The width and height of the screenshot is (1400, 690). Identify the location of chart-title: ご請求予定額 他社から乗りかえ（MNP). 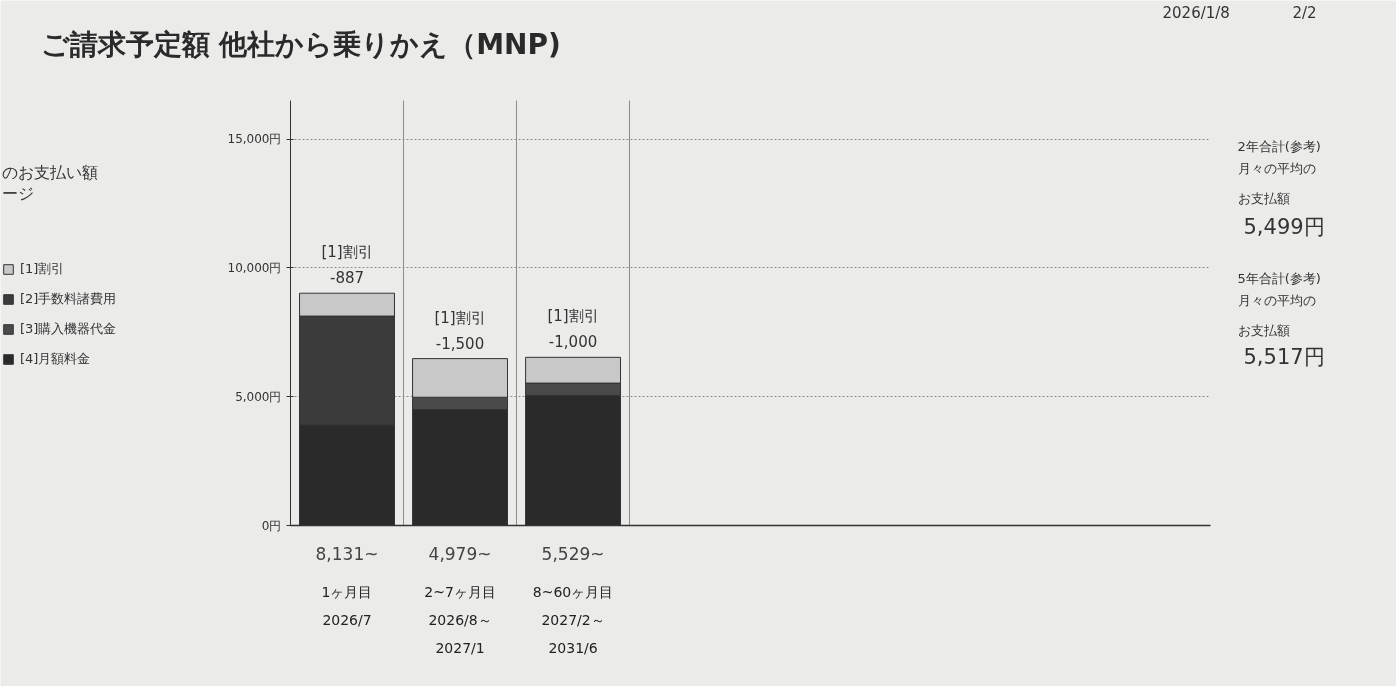
(300, 44).